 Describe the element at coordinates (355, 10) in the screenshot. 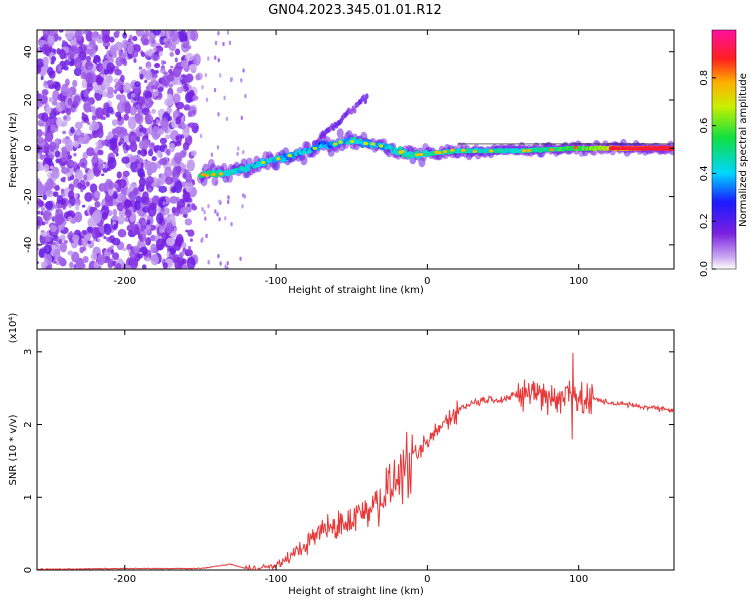

I see `figure-title: GN04.2023.345.01.01.R12` at that location.